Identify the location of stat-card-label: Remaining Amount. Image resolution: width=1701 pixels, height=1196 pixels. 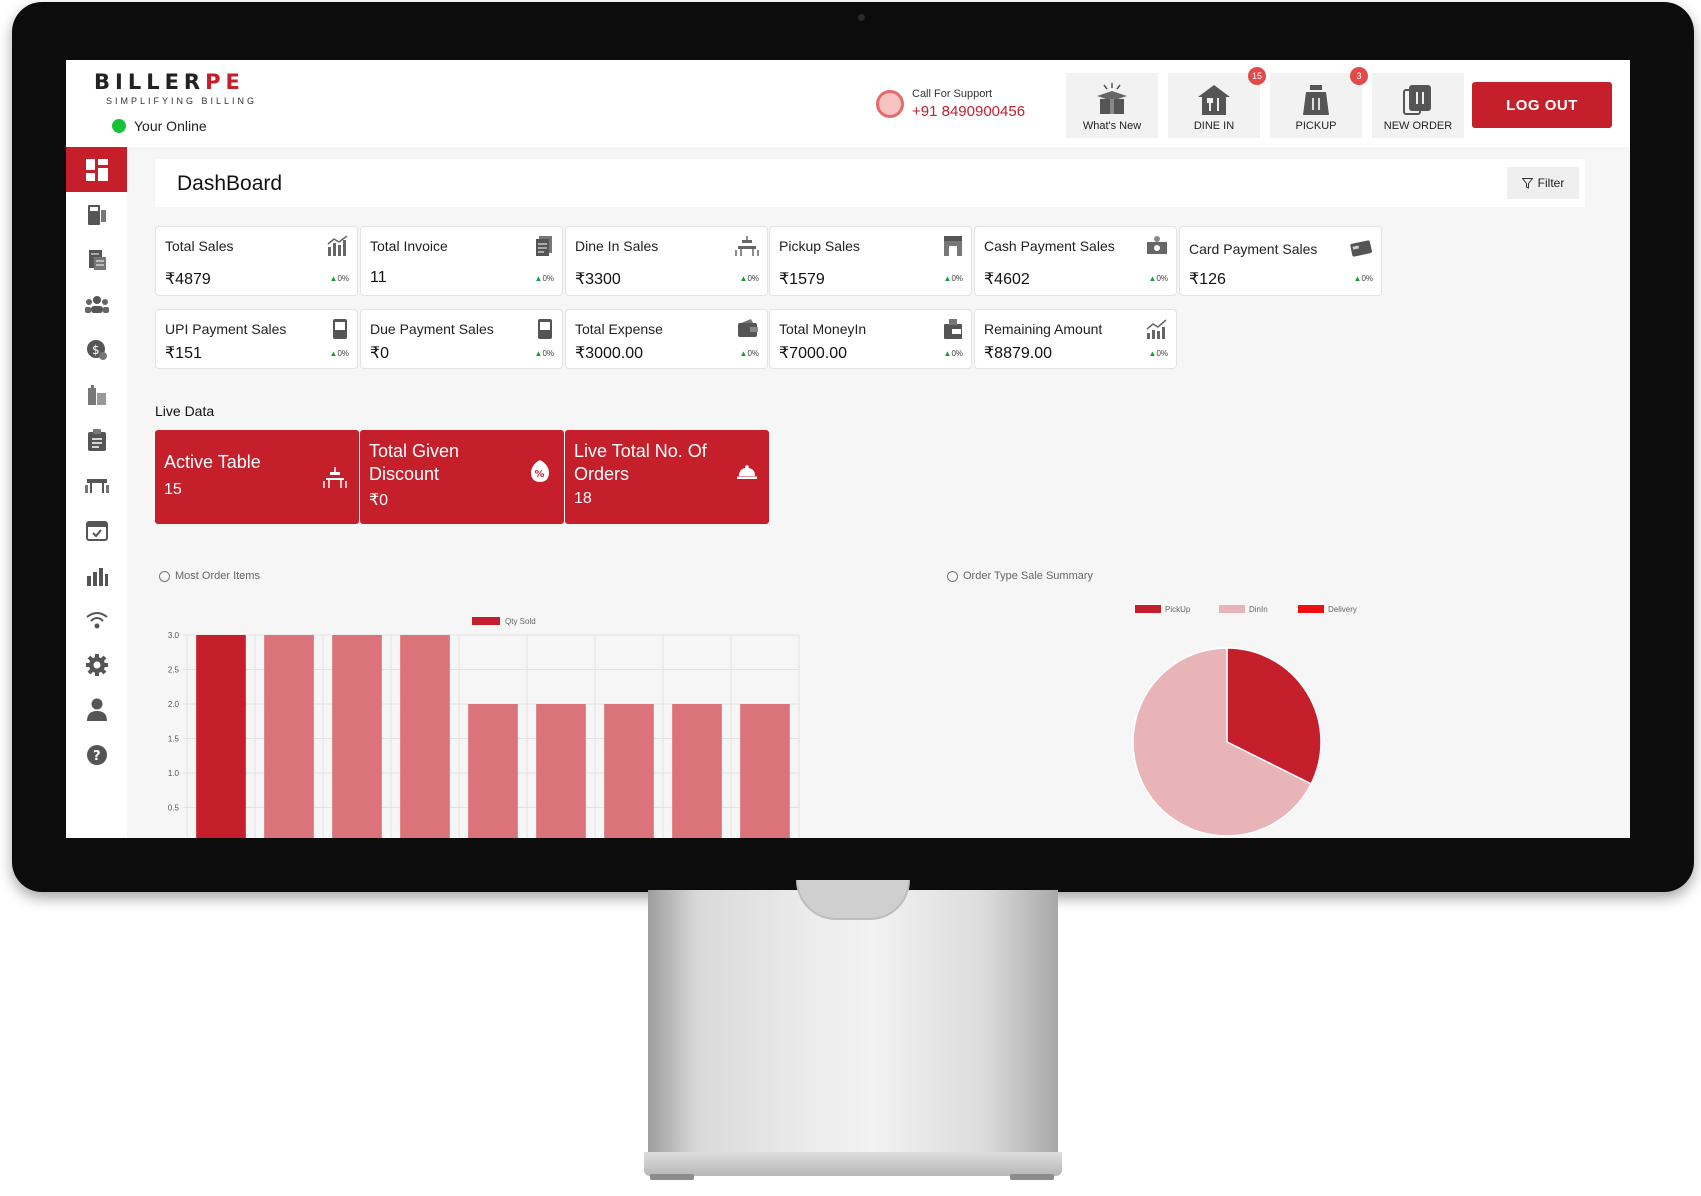
(1043, 329).